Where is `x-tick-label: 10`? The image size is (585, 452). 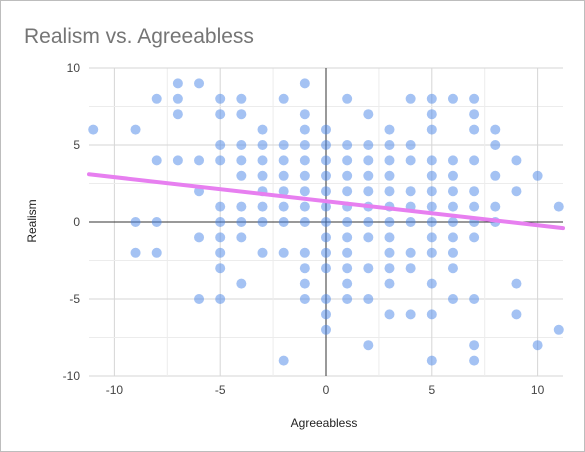
x-tick-label: 10 is located at coordinates (538, 390).